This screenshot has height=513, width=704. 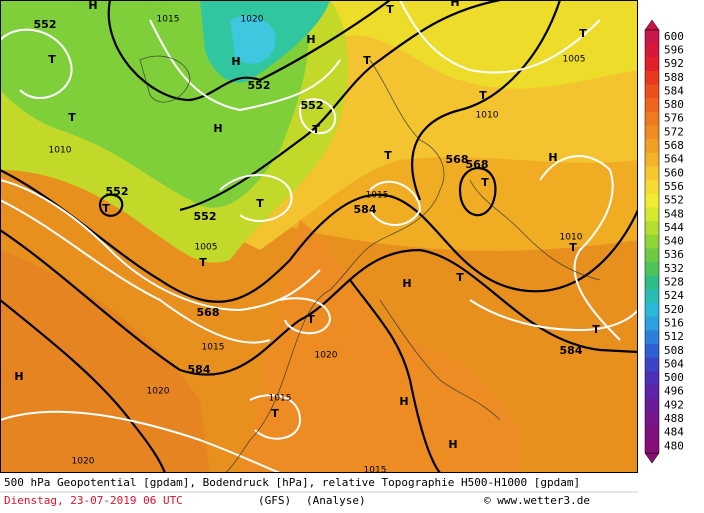 I want to click on legend-label: 520, so click(x=674, y=309).